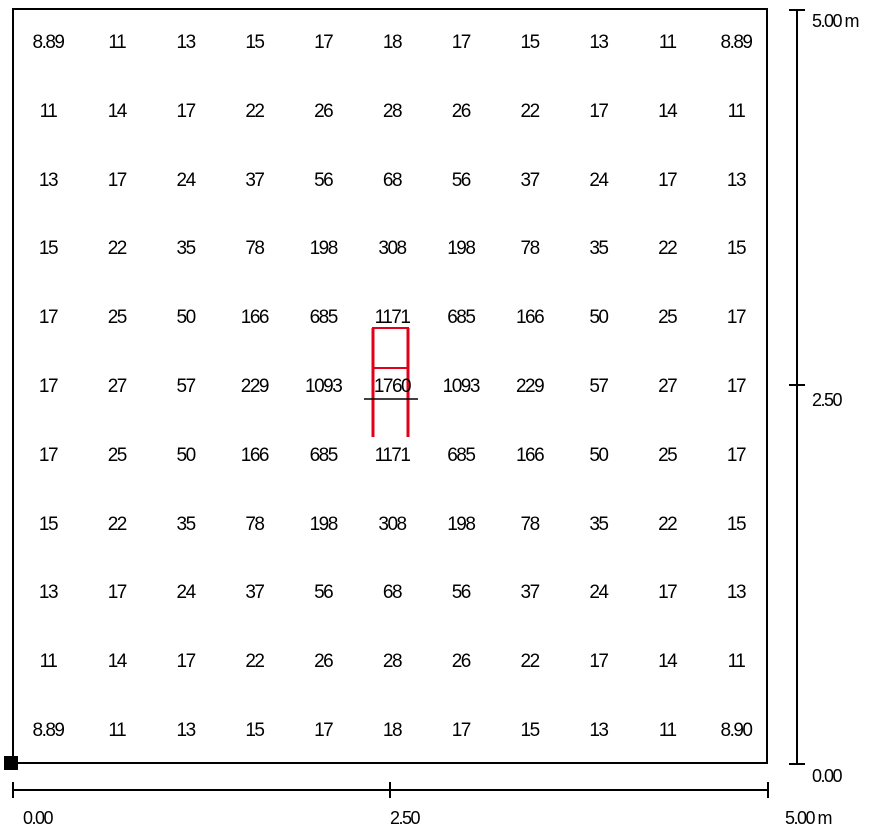  Describe the element at coordinates (392, 318) in the screenshot. I see `illuminance-value-cell: 1171` at that location.